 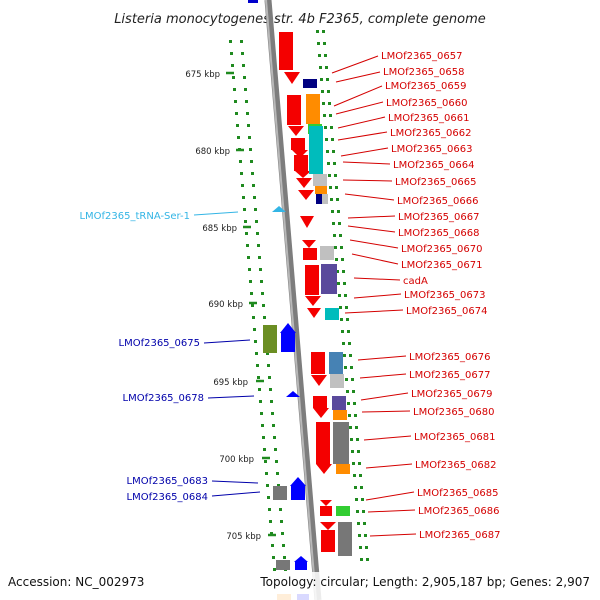 I want to click on gene-label: LMOf2365_0678, so click(x=164, y=398).